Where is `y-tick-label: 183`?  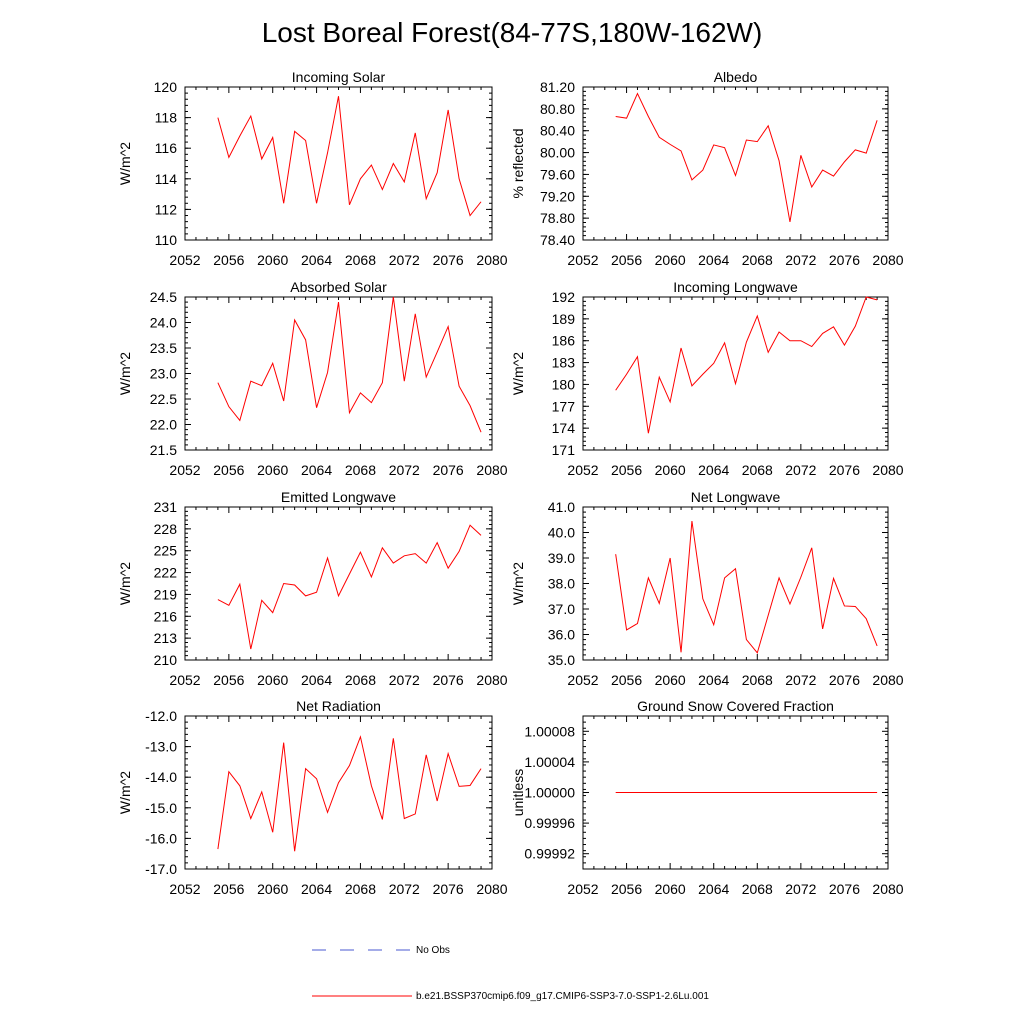
y-tick-label: 183 is located at coordinates (564, 363).